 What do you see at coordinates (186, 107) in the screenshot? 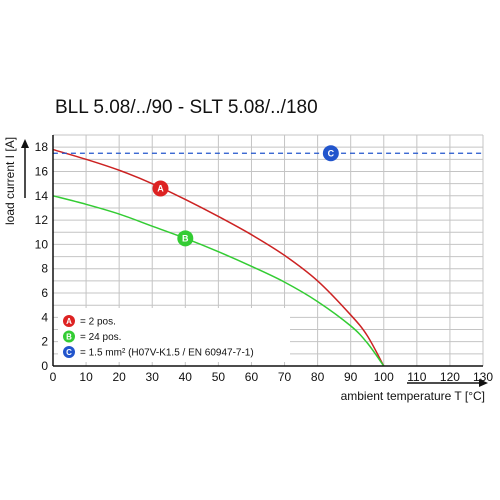
I see `chart-title: BLL 5.08/../90 - SLT 5.08/../180` at bounding box center [186, 107].